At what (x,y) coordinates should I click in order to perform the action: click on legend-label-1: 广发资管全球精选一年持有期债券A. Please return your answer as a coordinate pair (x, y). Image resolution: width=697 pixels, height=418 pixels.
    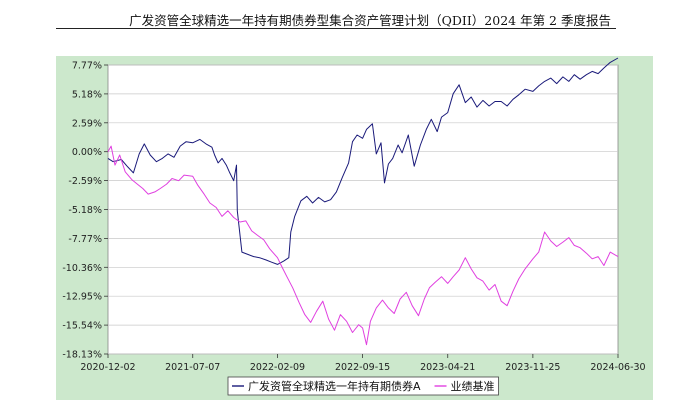
    Looking at the image, I should click on (334, 386).